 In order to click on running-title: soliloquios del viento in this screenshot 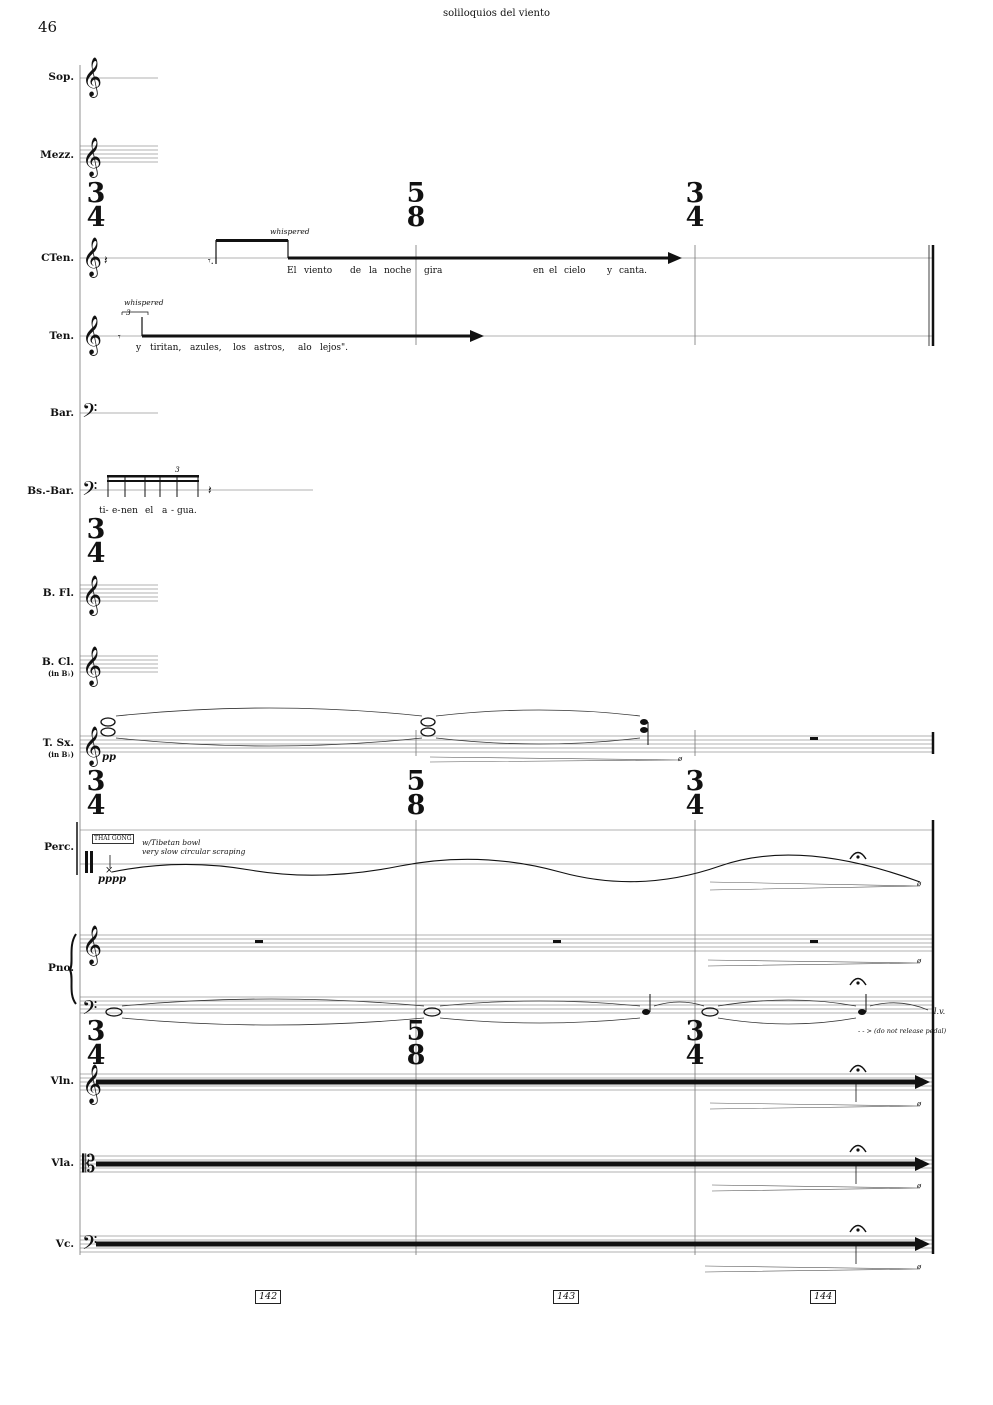, I will do `click(496, 13)`.